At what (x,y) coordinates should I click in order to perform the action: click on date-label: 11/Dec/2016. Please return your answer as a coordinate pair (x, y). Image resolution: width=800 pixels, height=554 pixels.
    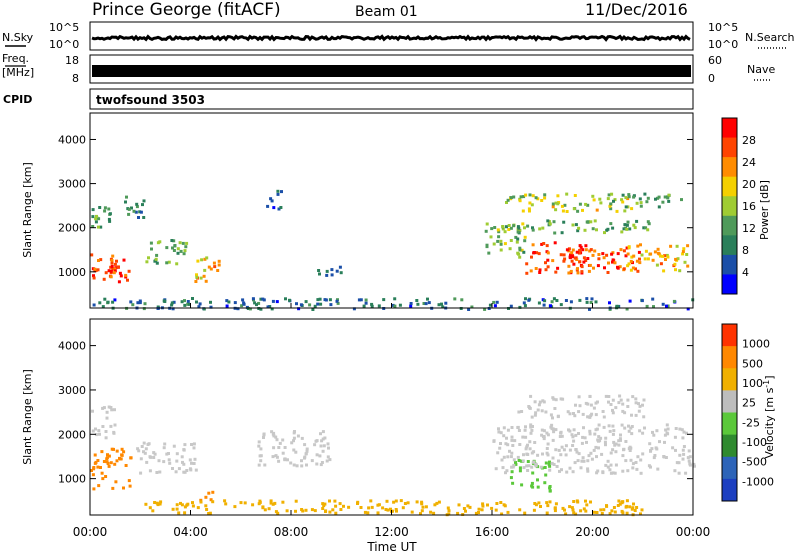
    Looking at the image, I should click on (636, 9).